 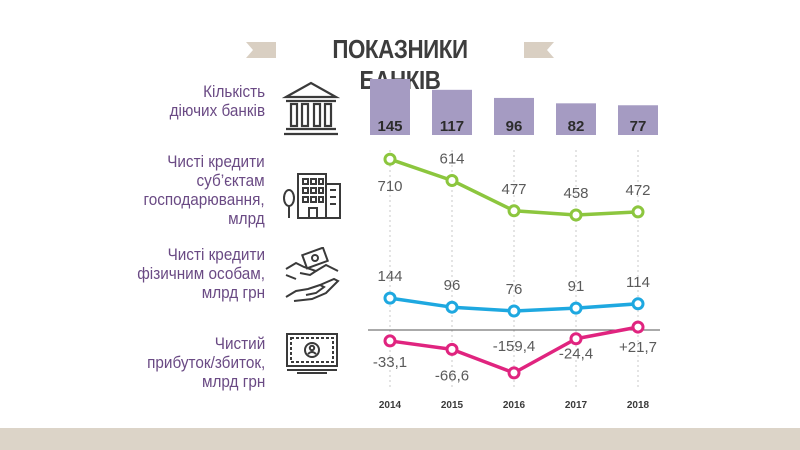 What do you see at coordinates (234, 91) in the screenshot?
I see `label-line: Кількість` at bounding box center [234, 91].